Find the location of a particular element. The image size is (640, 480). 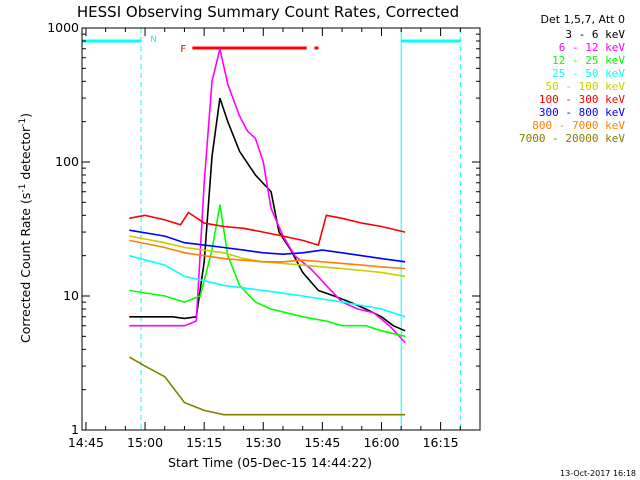

night-marker-label: N is located at coordinates (153, 40).